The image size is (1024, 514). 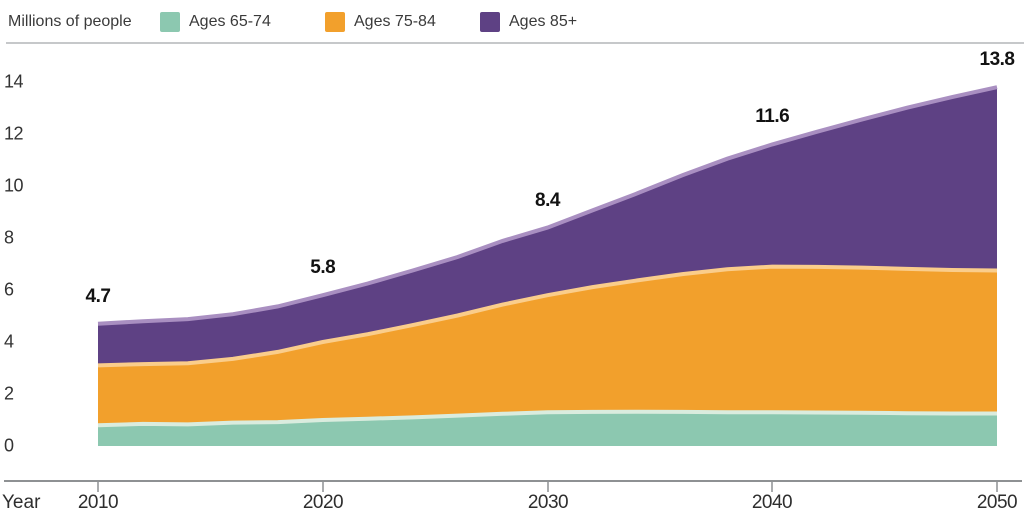 What do you see at coordinates (14, 81) in the screenshot?
I see `y-tick-label: 14` at bounding box center [14, 81].